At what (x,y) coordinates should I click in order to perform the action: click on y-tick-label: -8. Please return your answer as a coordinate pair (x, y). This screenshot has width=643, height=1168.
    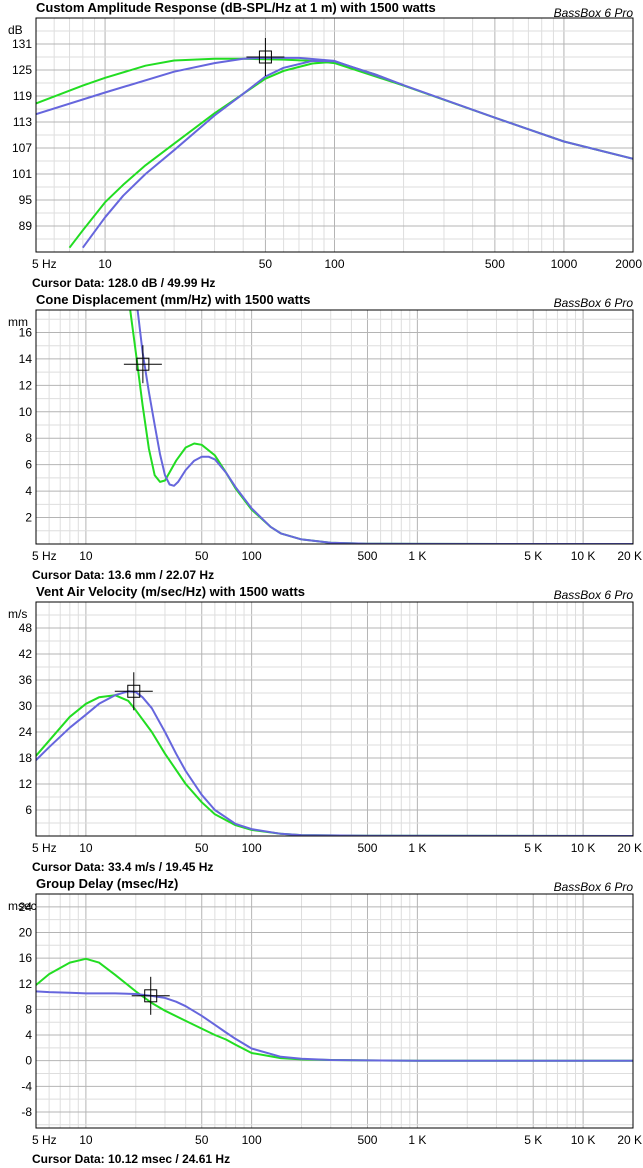
    Looking at the image, I should click on (26, 1112).